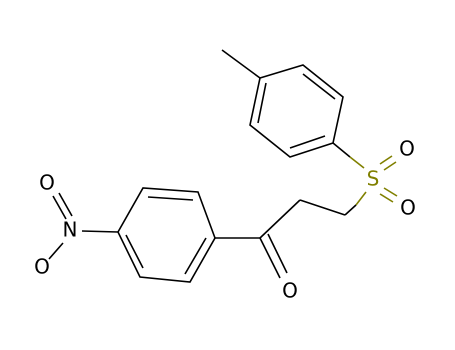 This screenshot has width=455, height=350. Describe the element at coordinates (373, 179) in the screenshot. I see `atom-label: S` at that location.